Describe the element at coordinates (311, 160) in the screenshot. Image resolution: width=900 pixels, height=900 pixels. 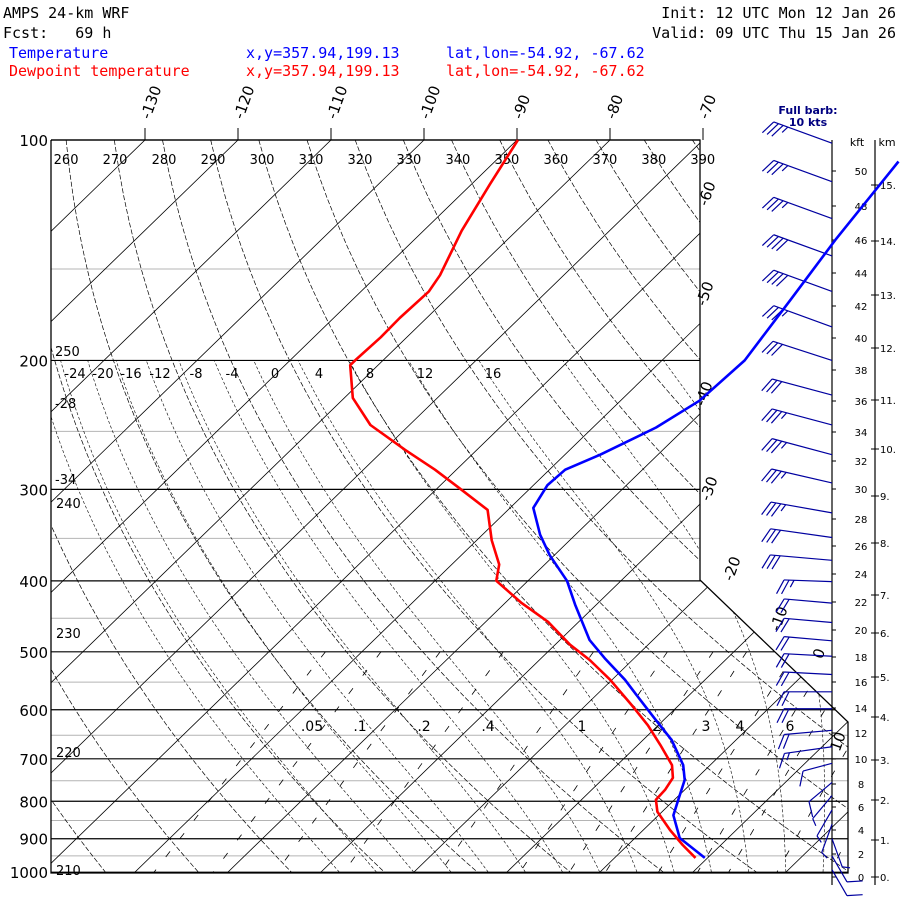
I see `dry-adiabat-label: 310` at that location.